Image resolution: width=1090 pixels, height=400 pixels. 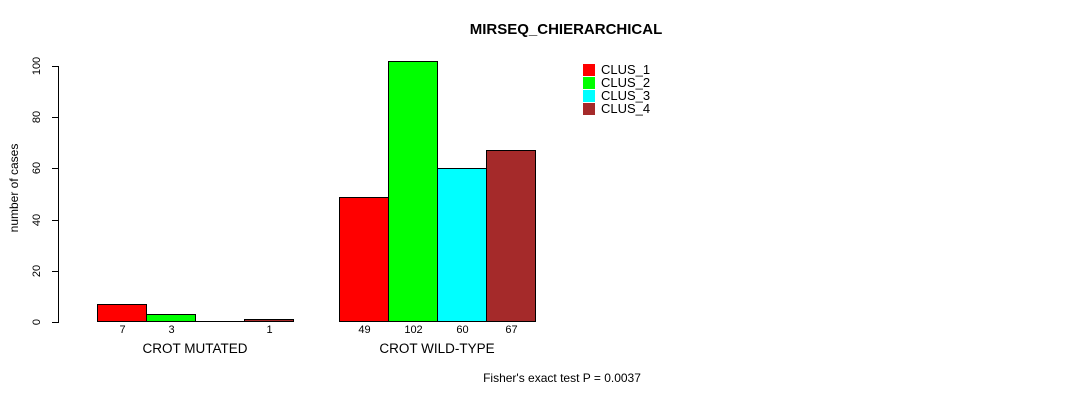 What do you see at coordinates (14, 188) in the screenshot?
I see `y-axis-label: number of cases` at bounding box center [14, 188].